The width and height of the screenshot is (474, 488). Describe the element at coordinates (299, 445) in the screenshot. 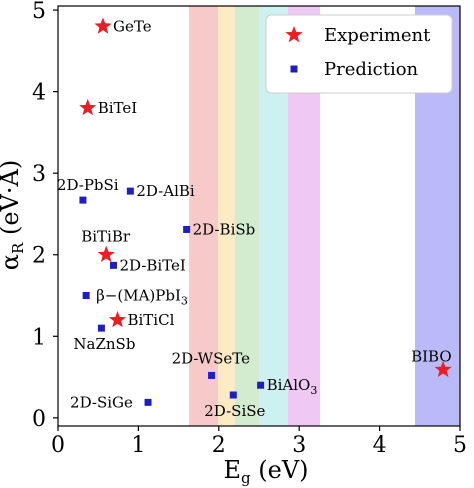

I see `x-tick-label: 3` at that location.